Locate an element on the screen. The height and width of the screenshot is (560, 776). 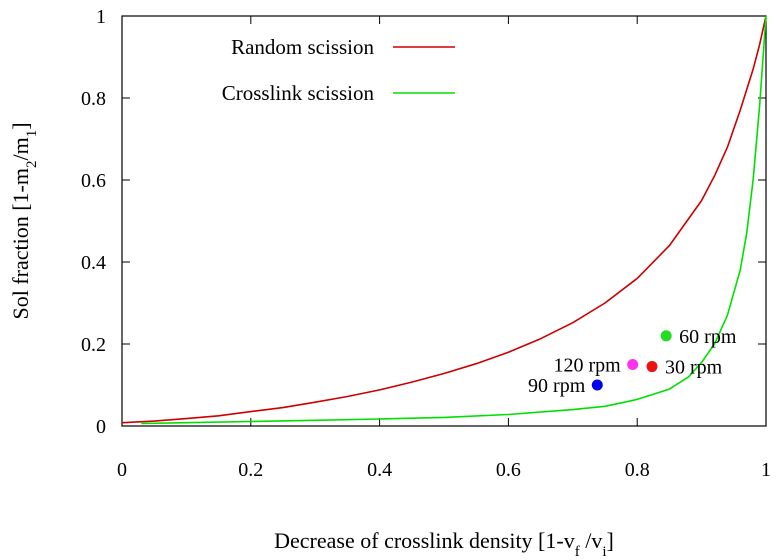
data-point-120-rpm is located at coordinates (633, 364).